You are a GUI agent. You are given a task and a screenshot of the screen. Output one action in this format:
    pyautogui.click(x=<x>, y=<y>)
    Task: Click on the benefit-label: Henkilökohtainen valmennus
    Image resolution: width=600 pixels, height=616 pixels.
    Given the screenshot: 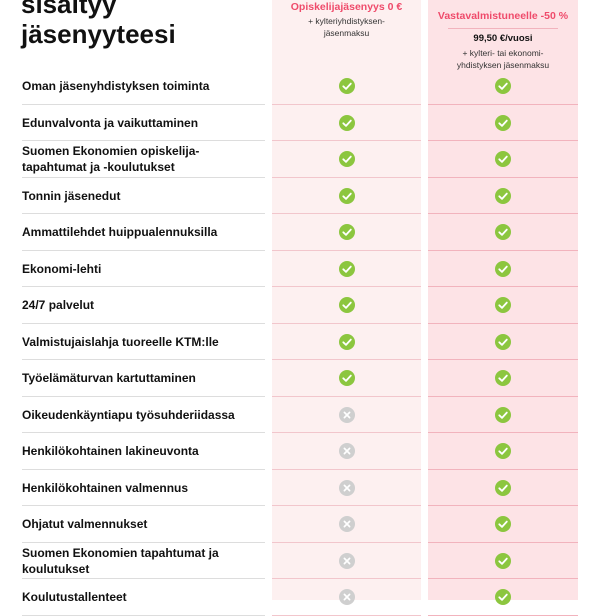 What is the action you would take?
    pyautogui.click(x=105, y=487)
    